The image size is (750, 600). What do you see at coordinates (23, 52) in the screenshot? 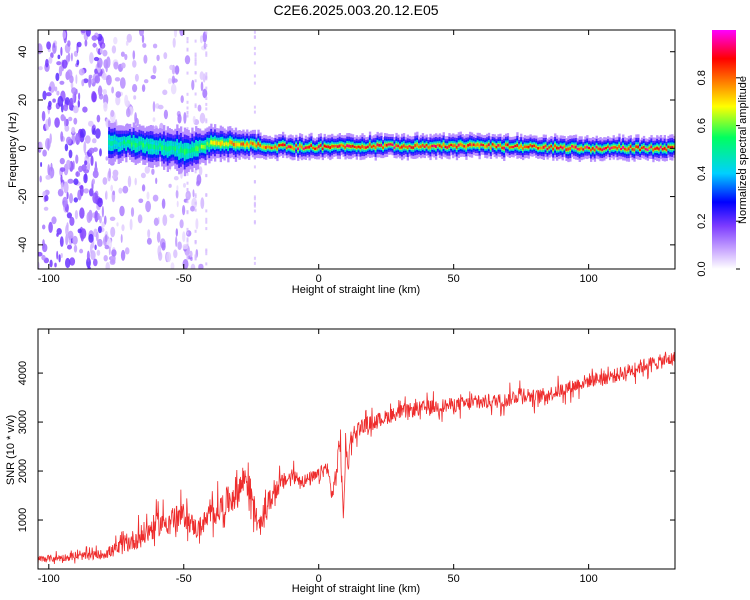
I see `y-tick-label: 40` at bounding box center [23, 52].